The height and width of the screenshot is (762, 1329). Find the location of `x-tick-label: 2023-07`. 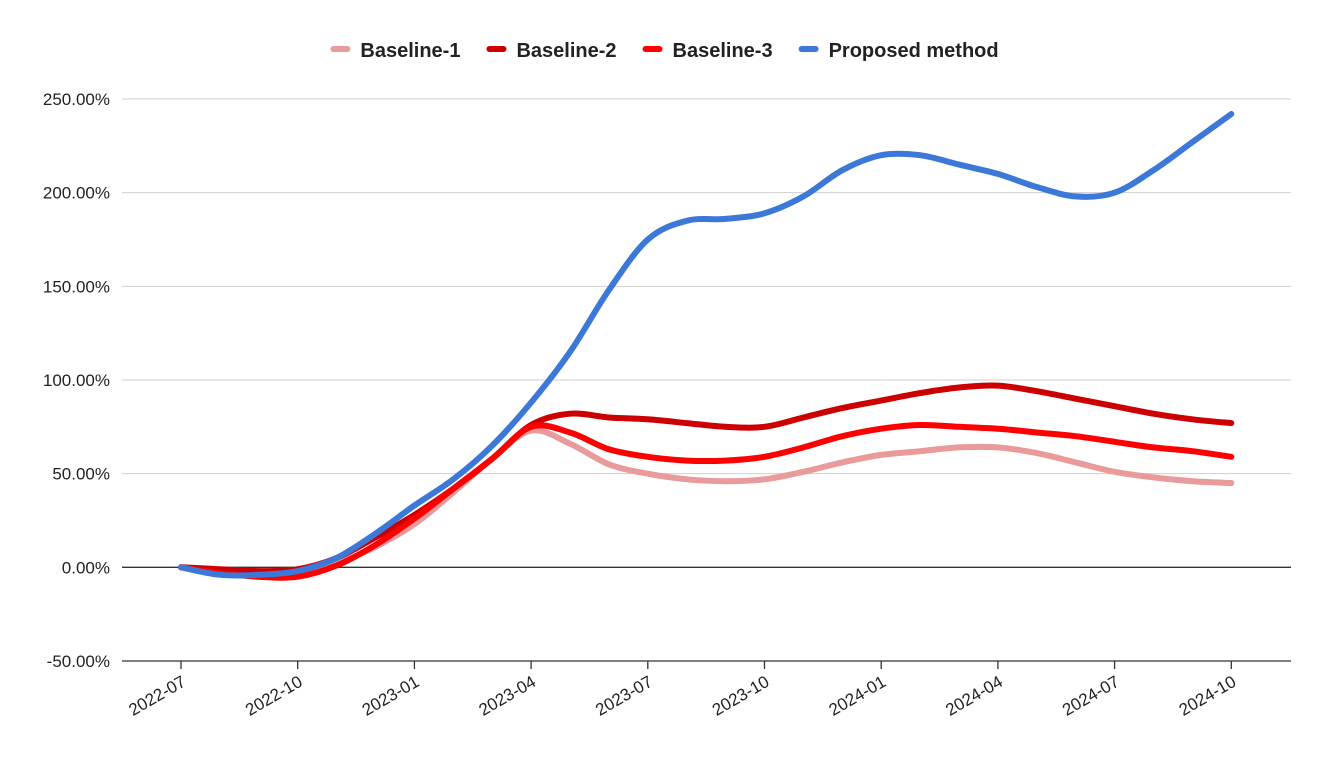

x-tick-label: 2023-07 is located at coordinates (624, 696).